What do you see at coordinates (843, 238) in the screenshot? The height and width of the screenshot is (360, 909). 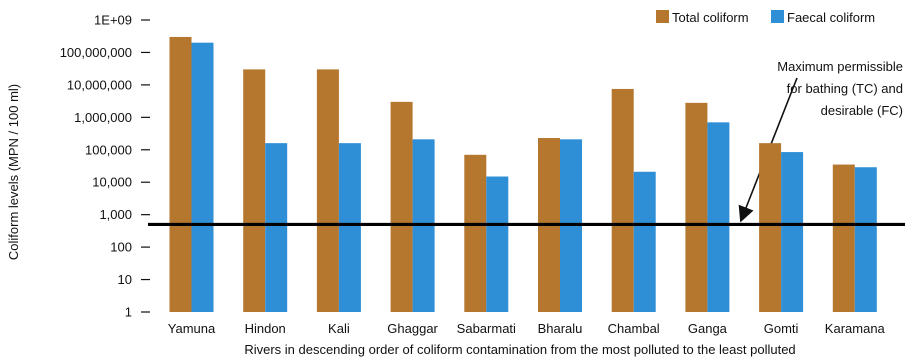 I see `bar-total-coliform-karamana` at bounding box center [843, 238].